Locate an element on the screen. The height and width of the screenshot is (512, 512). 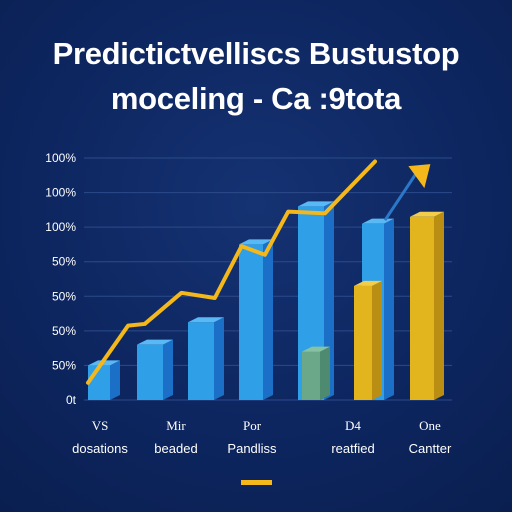
bottom-accent-mark is located at coordinates (256, 482).